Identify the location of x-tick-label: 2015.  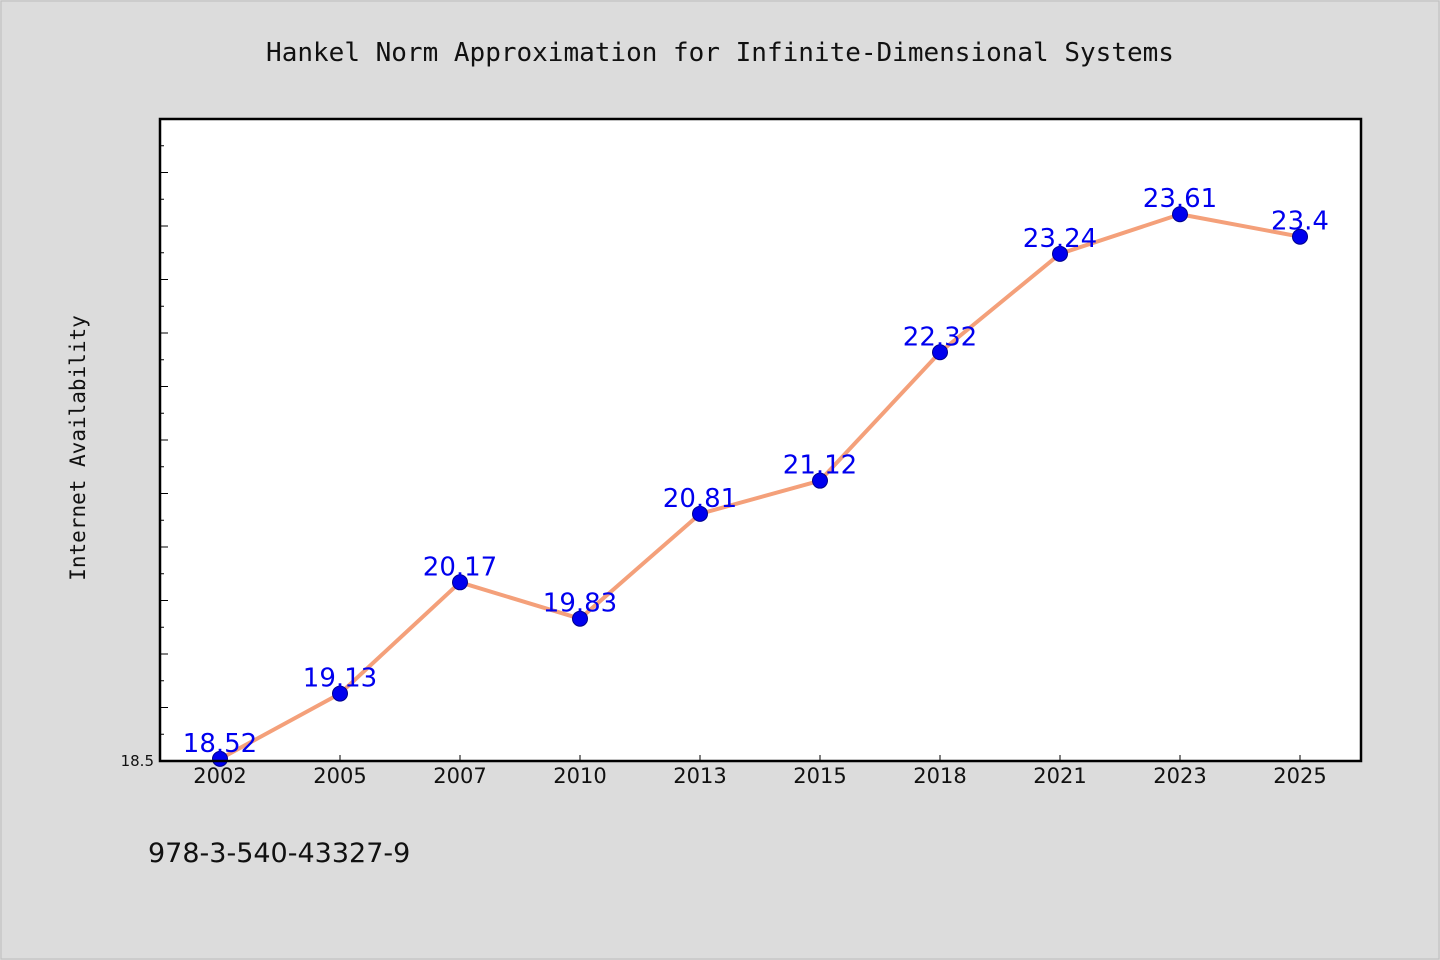
(819, 776).